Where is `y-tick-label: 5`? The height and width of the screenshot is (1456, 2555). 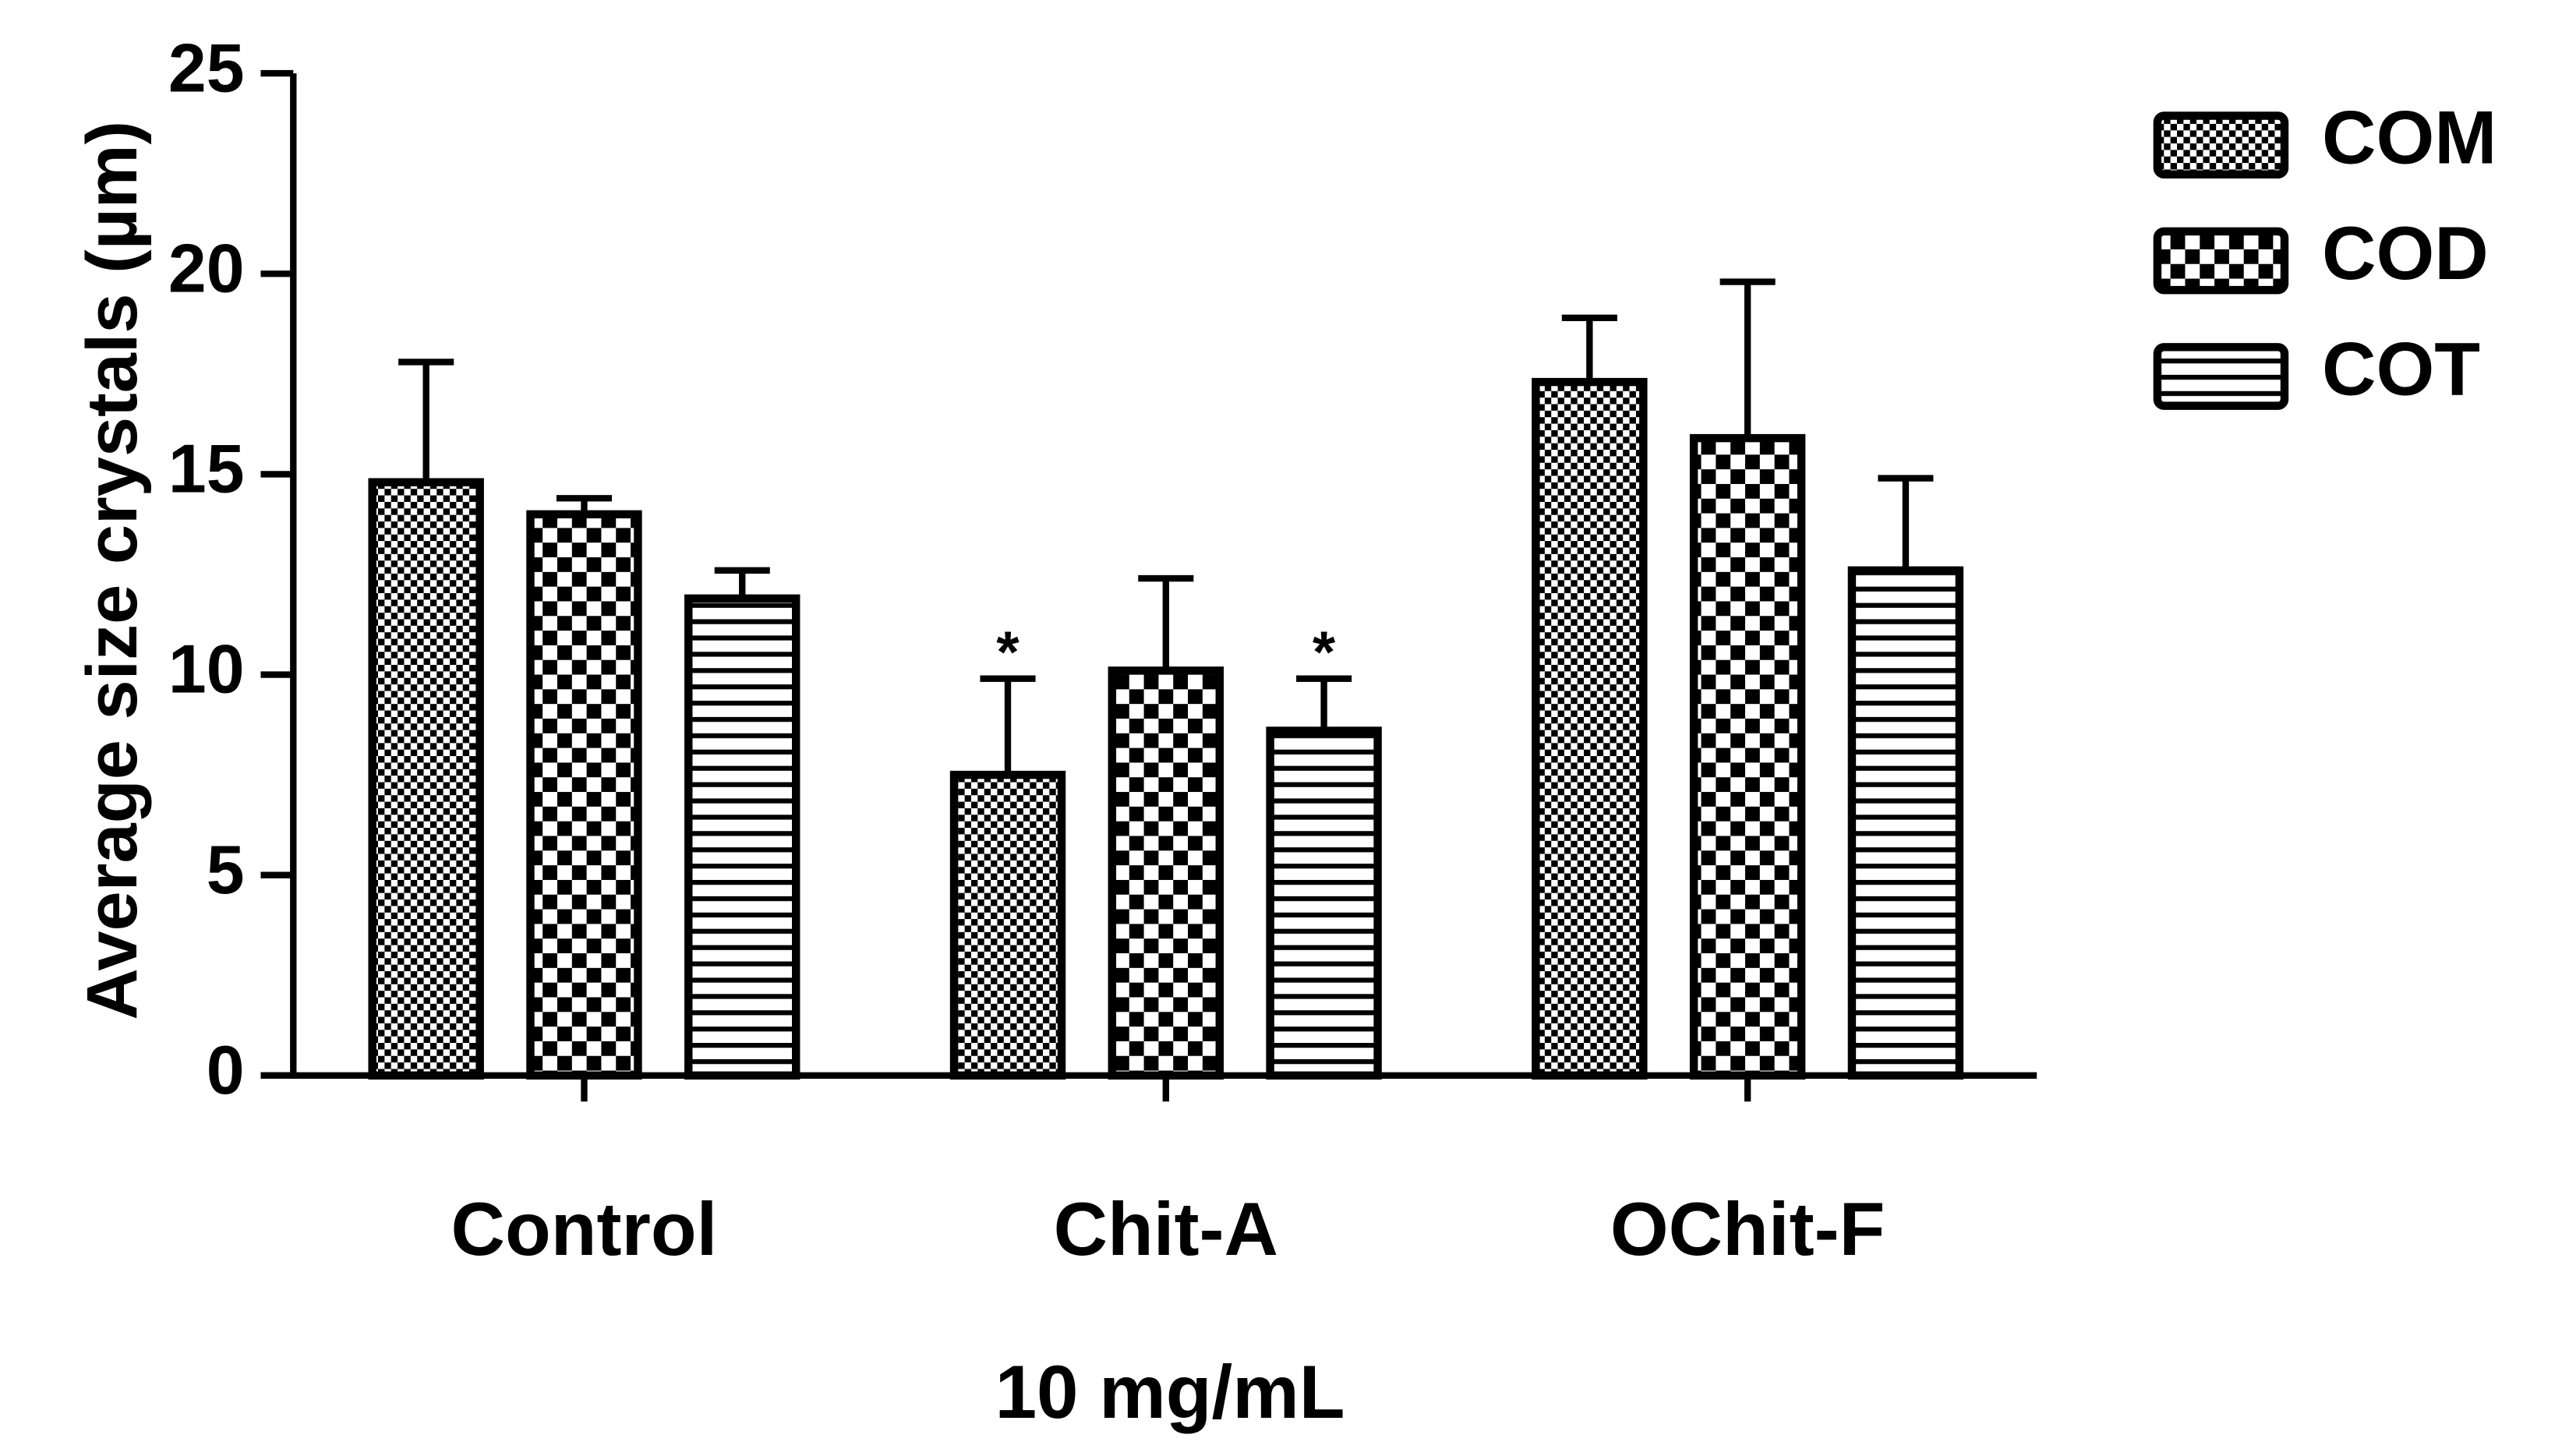
y-tick-label: 5 is located at coordinates (226, 870).